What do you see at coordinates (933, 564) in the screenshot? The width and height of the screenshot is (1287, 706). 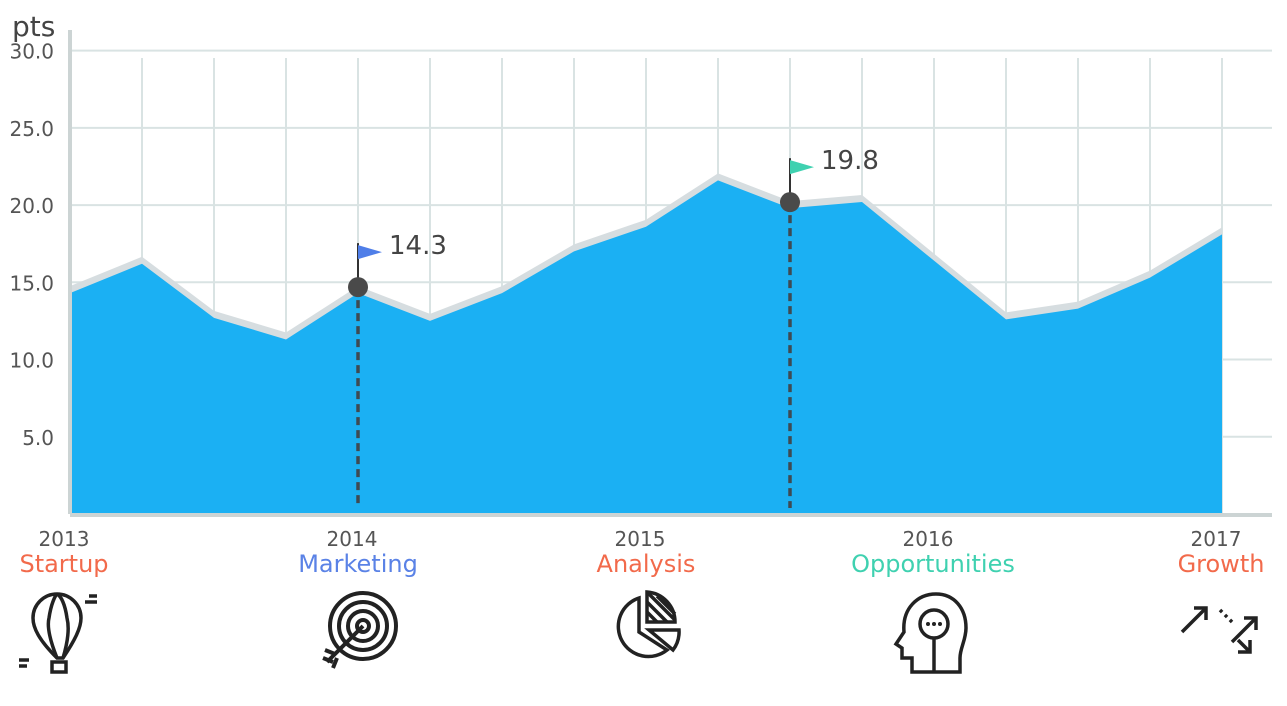 I see `stage-label: Opportunities` at bounding box center [933, 564].